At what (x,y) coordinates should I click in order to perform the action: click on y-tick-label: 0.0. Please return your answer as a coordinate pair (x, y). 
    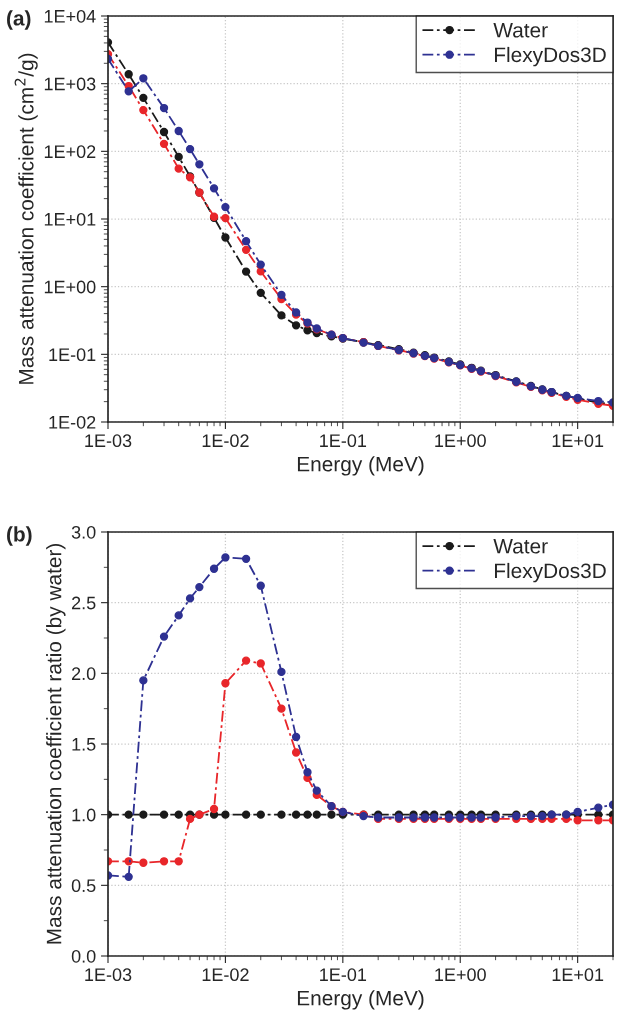
    Looking at the image, I should click on (83, 956).